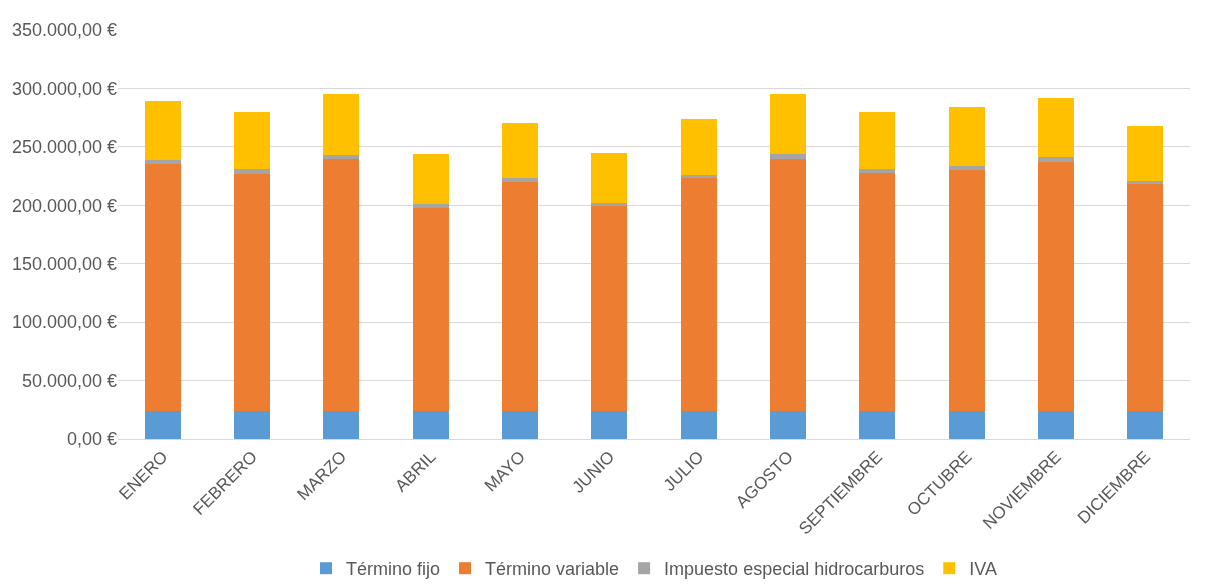  I want to click on y-tick-label: 0,00 €, so click(91, 439).